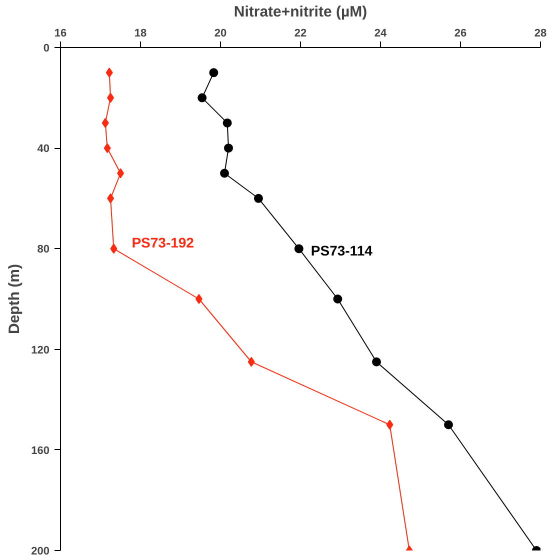 The width and height of the screenshot is (560, 560). I want to click on y-tick-label: 40, so click(43, 149).